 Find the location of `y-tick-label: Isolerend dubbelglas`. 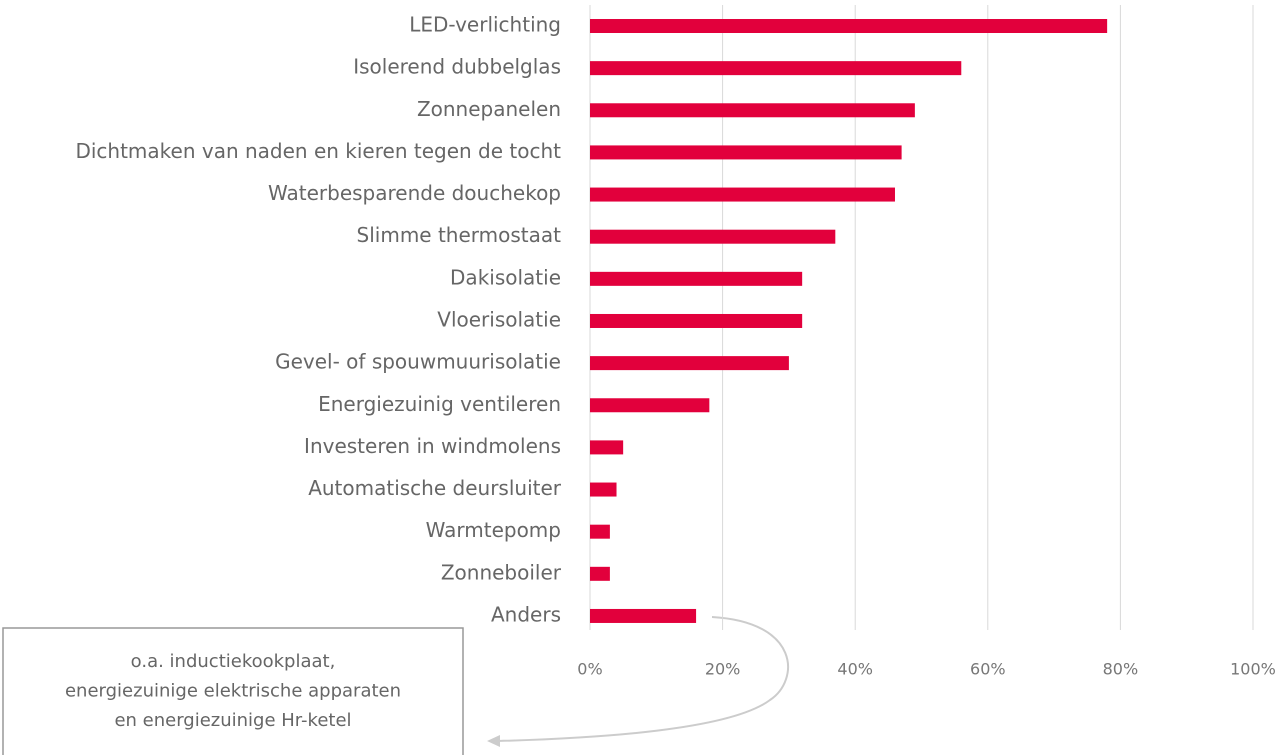

y-tick-label: Isolerend dubbelglas is located at coordinates (457, 67).